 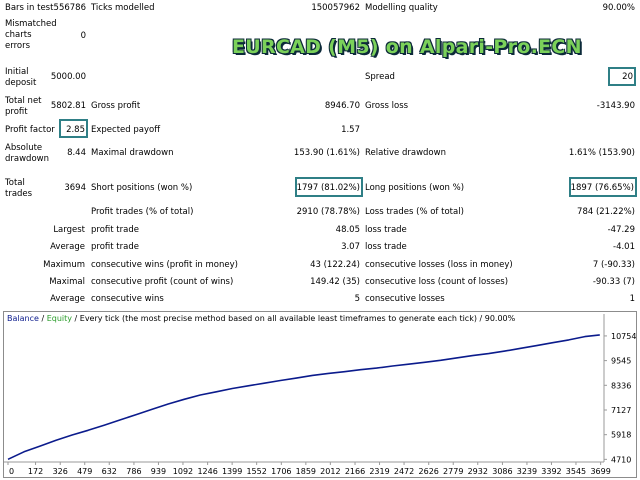 What do you see at coordinates (142, 188) in the screenshot?
I see `short-positions-label: Short positions (won %)` at bounding box center [142, 188].